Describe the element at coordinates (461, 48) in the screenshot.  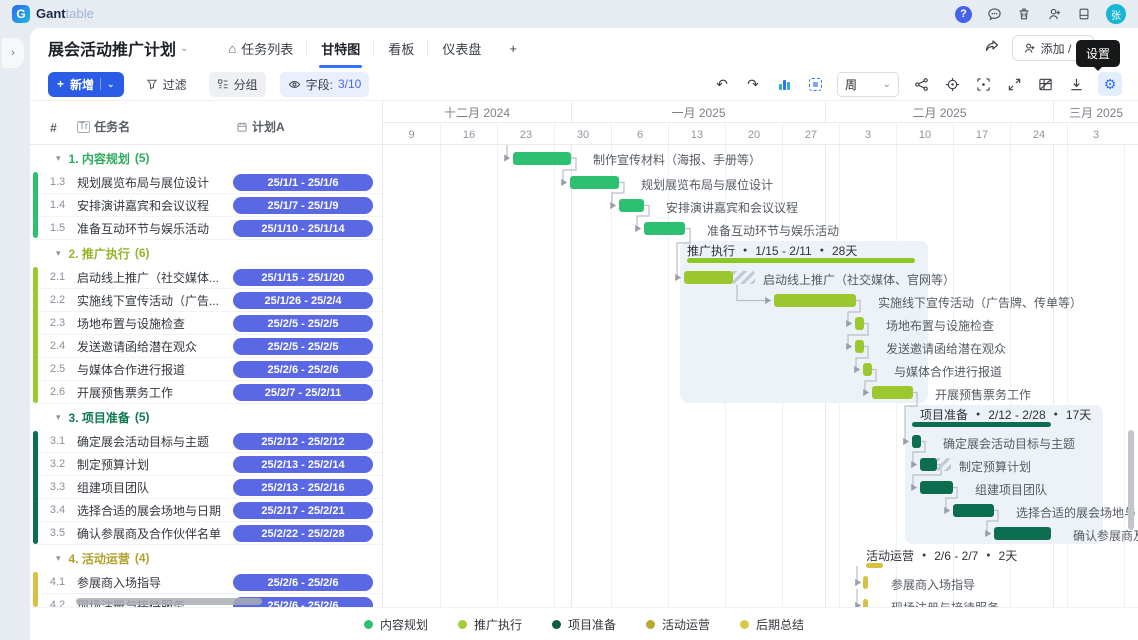
I see `tab-dashboard: 仪表盘` at that location.